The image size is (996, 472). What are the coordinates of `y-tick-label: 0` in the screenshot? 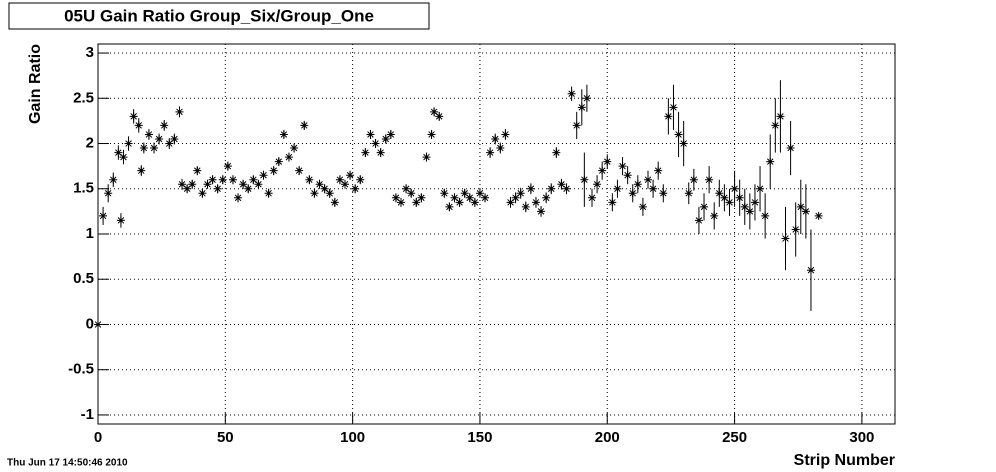 It's located at (90, 323).